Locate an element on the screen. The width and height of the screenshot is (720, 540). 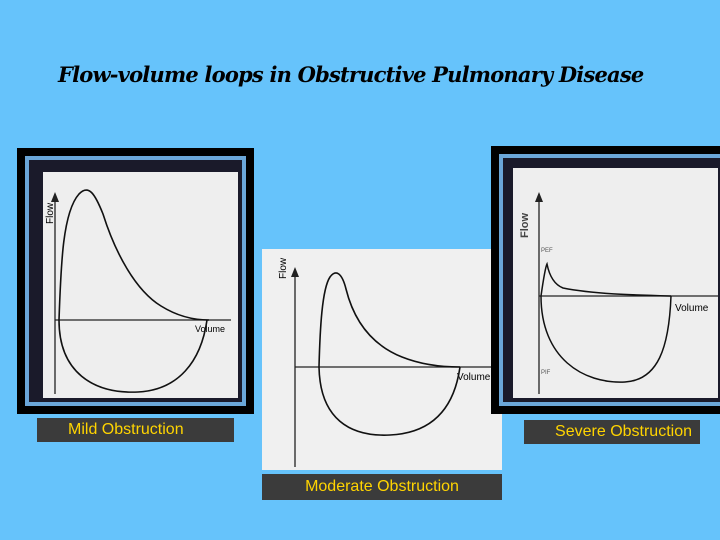
moderate-x-axis-label: Volume is located at coordinates (474, 377).